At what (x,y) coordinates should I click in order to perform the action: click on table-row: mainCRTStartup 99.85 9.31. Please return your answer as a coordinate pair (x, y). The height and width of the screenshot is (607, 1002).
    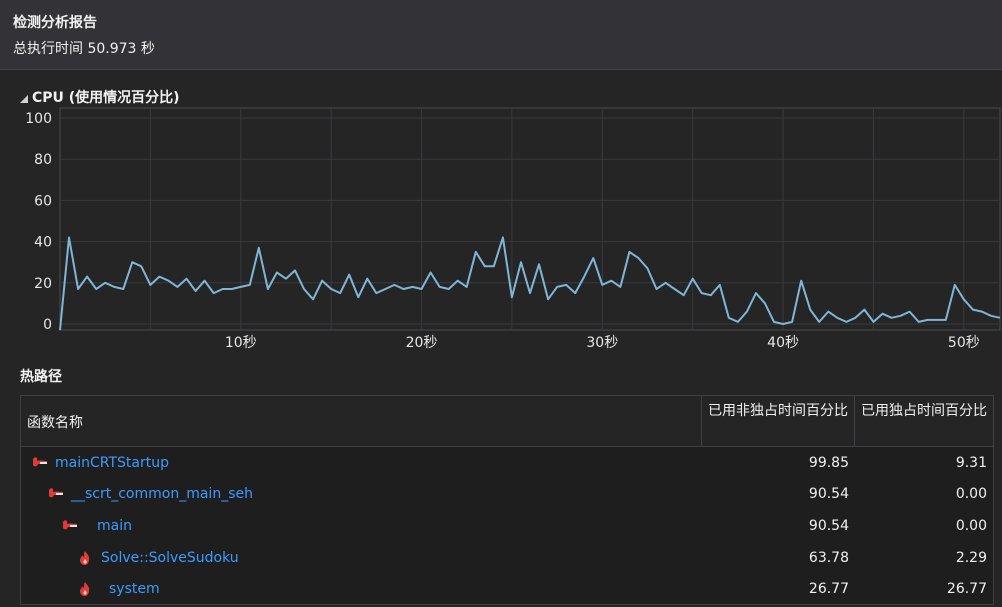
    Looking at the image, I should click on (507, 463).